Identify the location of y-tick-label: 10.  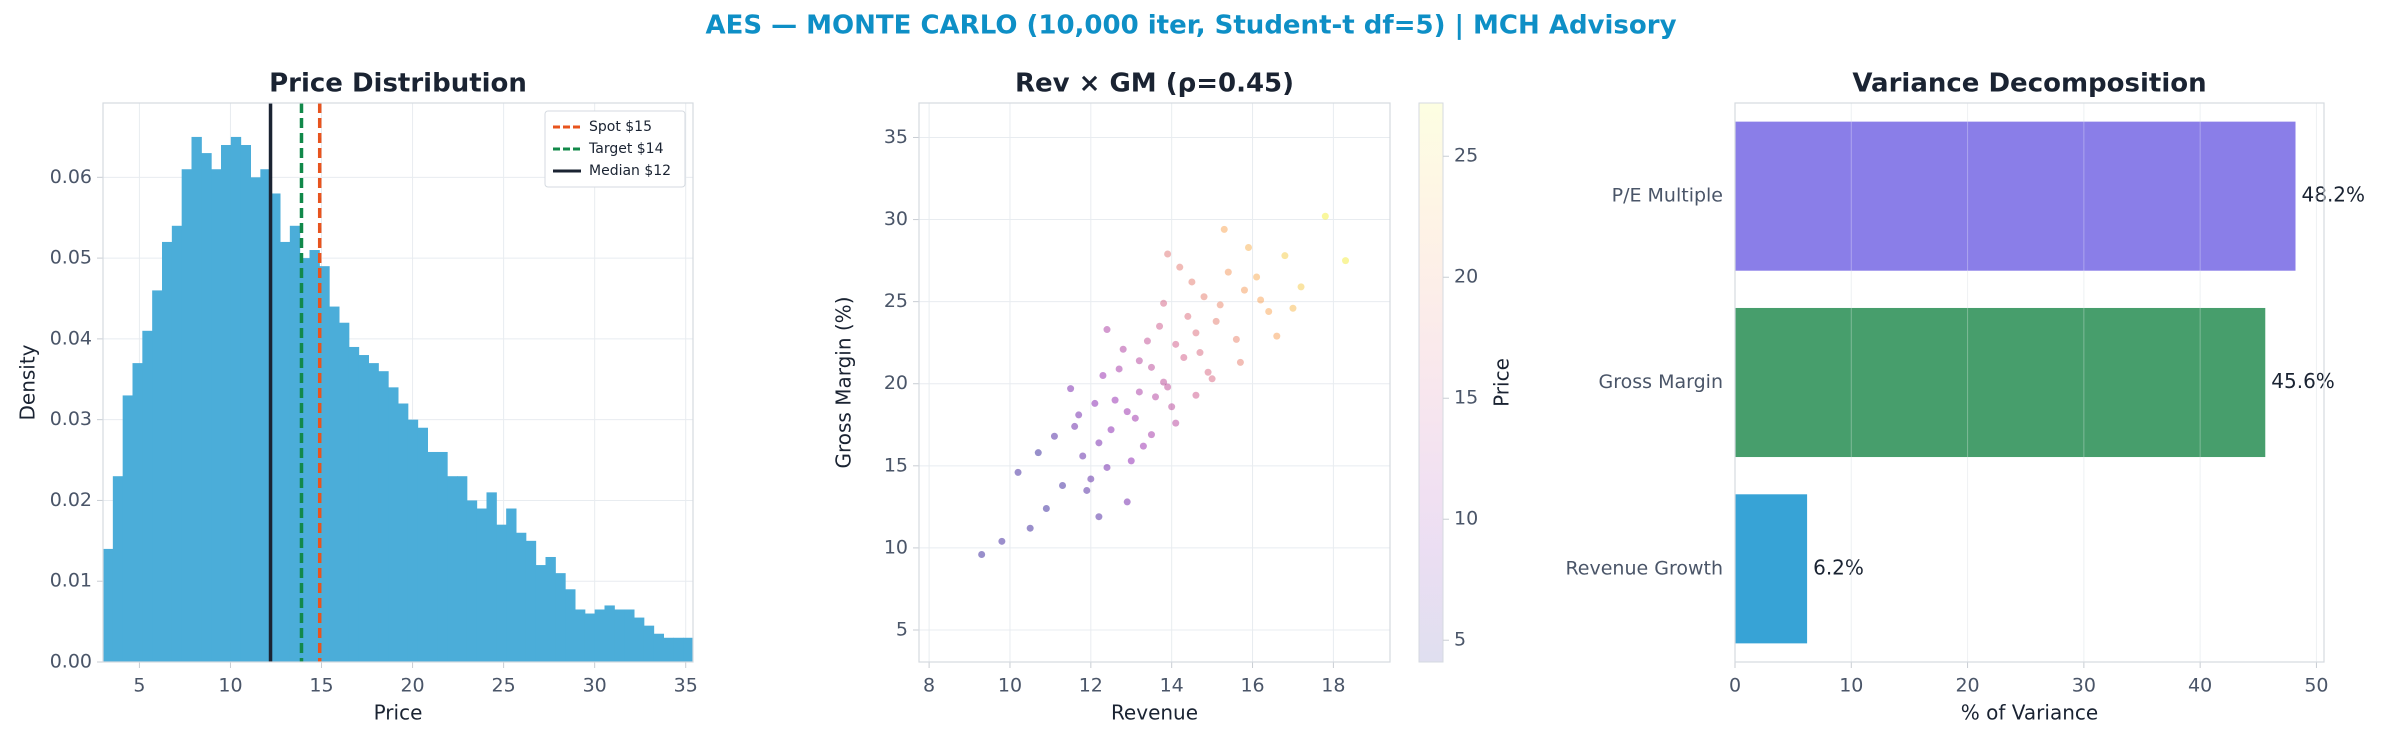
(896, 547).